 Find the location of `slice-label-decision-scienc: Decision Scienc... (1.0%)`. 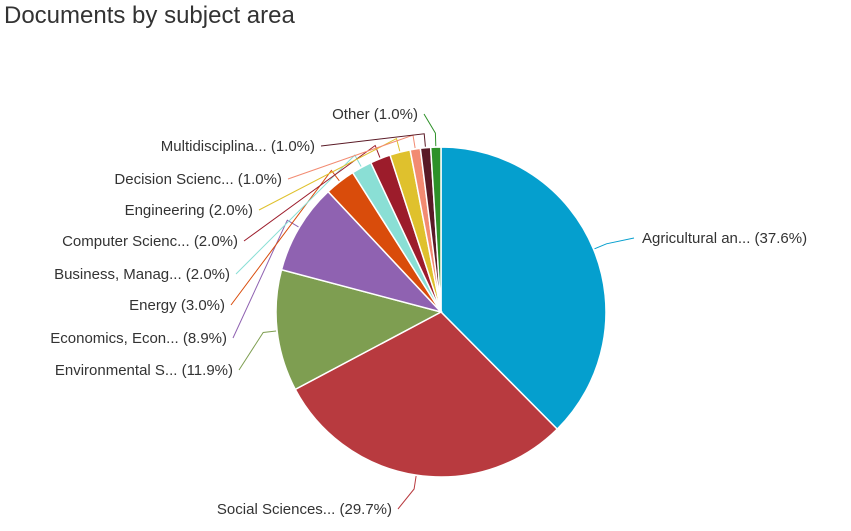

slice-label-decision-scienc: Decision Scienc... (1.0%) is located at coordinates (198, 179).